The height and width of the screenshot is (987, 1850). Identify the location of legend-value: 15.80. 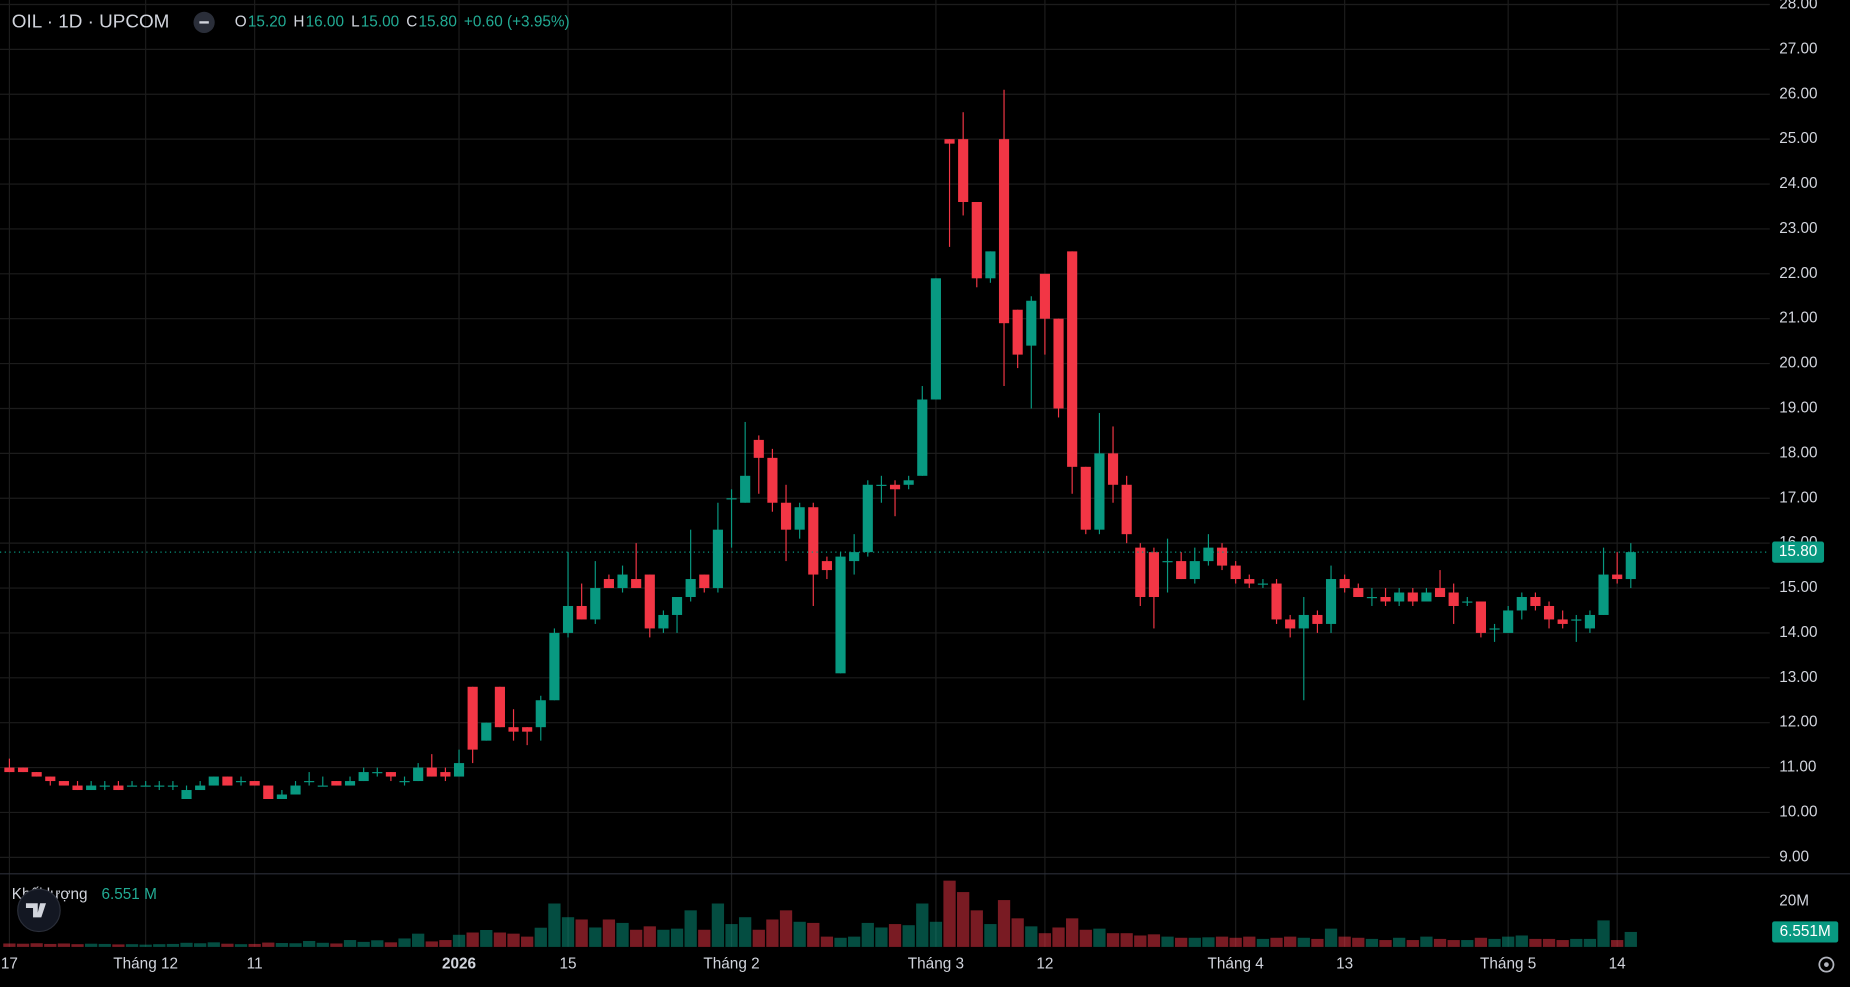
(437, 21).